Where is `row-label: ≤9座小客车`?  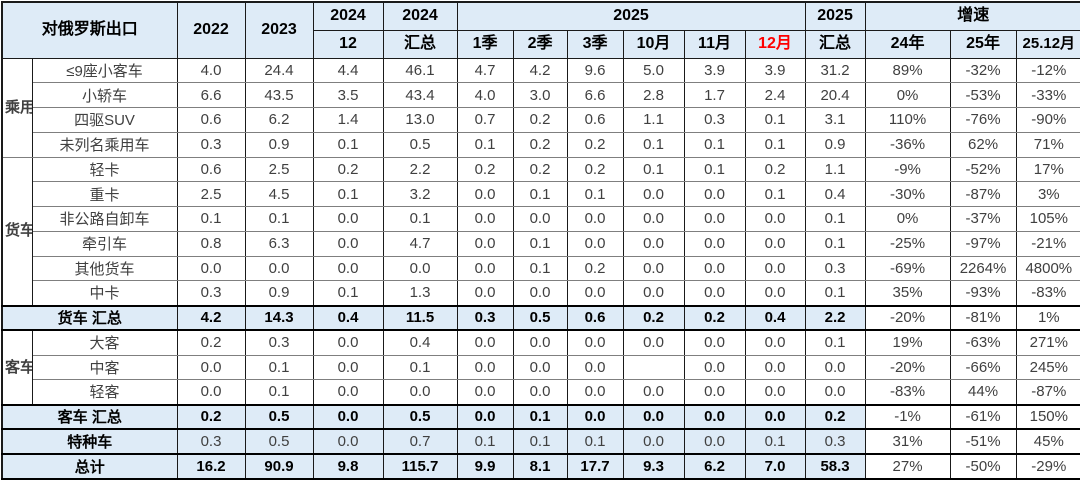
row-label: ≤9座小客车 is located at coordinates (104, 70).